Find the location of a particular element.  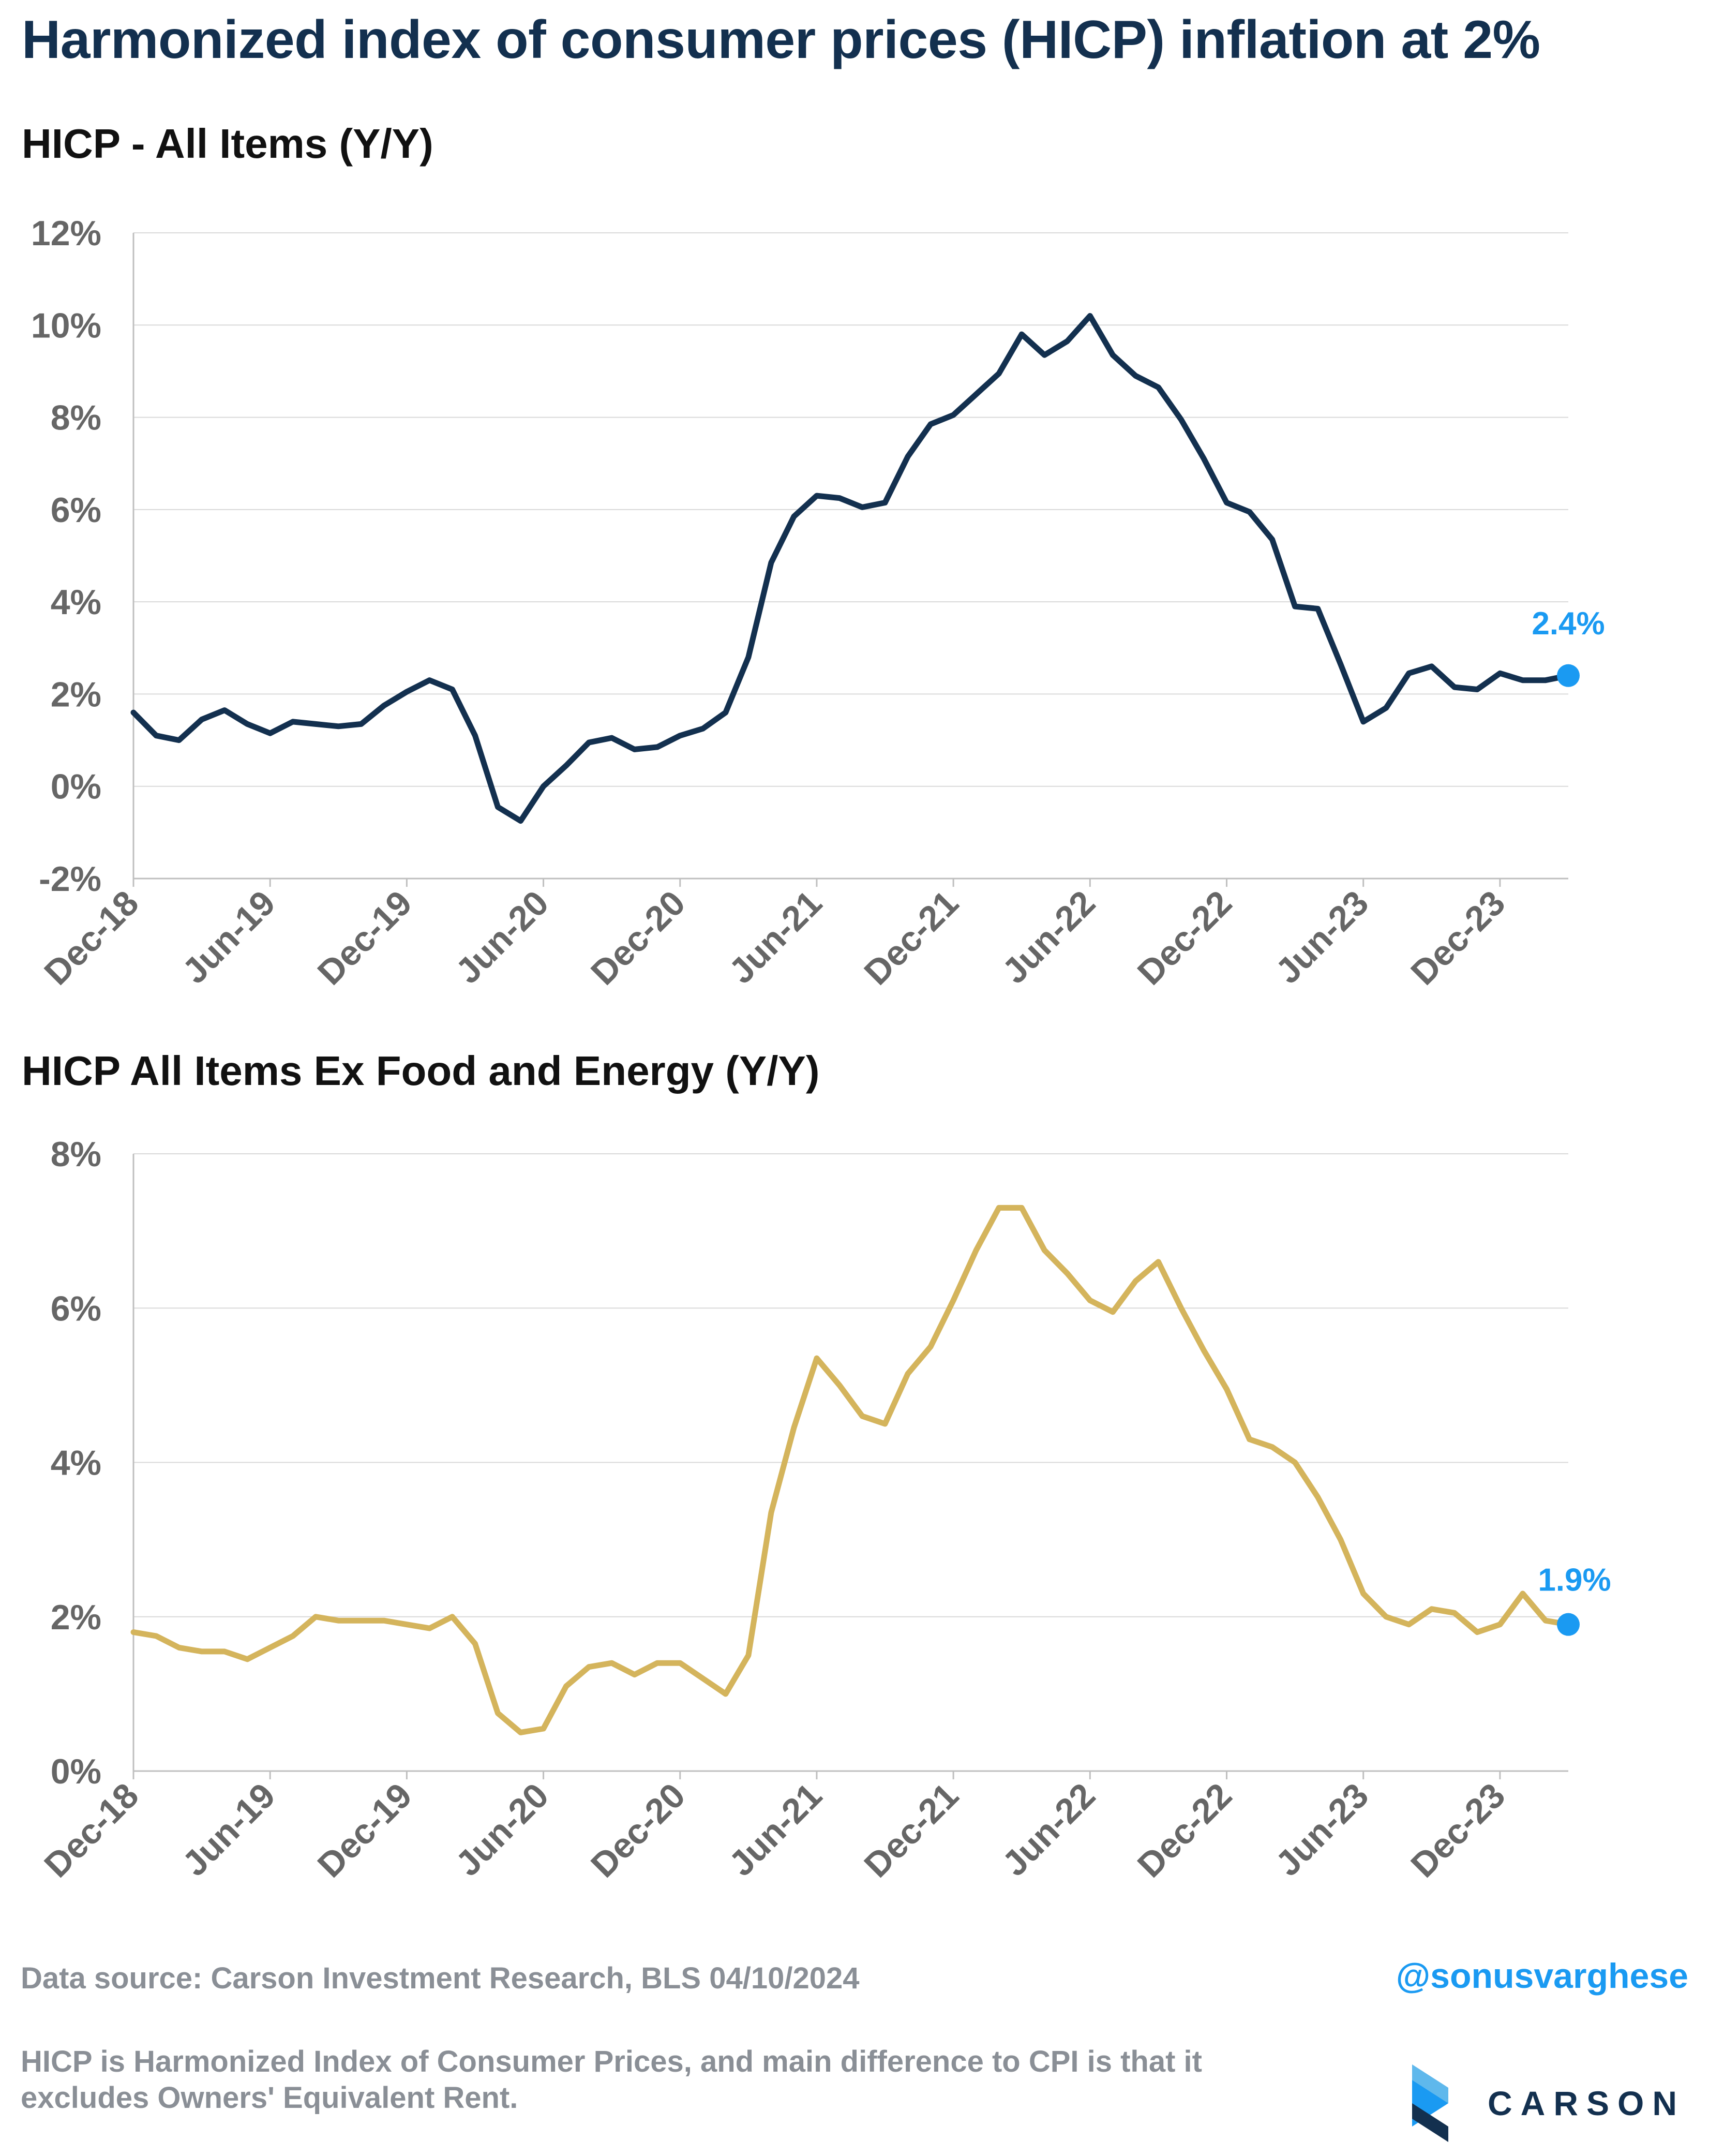

chart-title-core: HICP All Items Ex Food and Energy (Y/Y) is located at coordinates (421, 1071).